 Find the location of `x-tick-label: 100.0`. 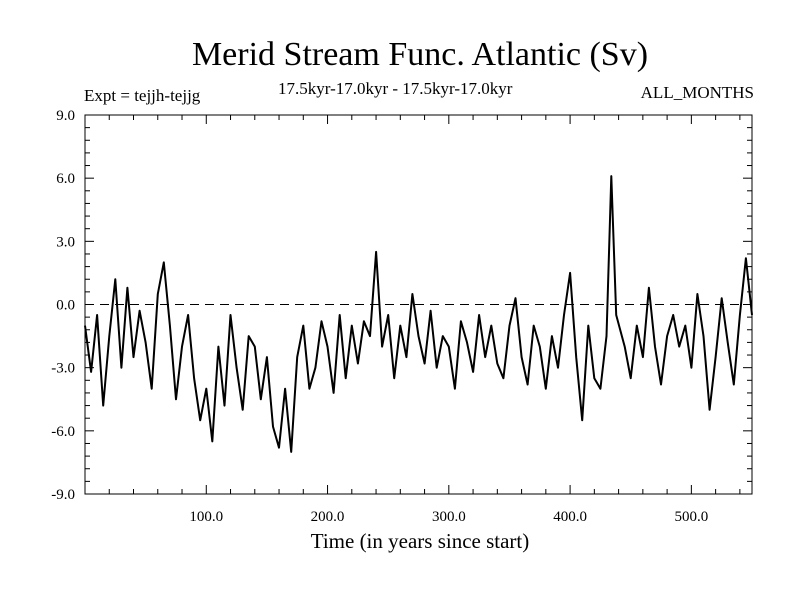

x-tick-label: 100.0 is located at coordinates (206, 517).